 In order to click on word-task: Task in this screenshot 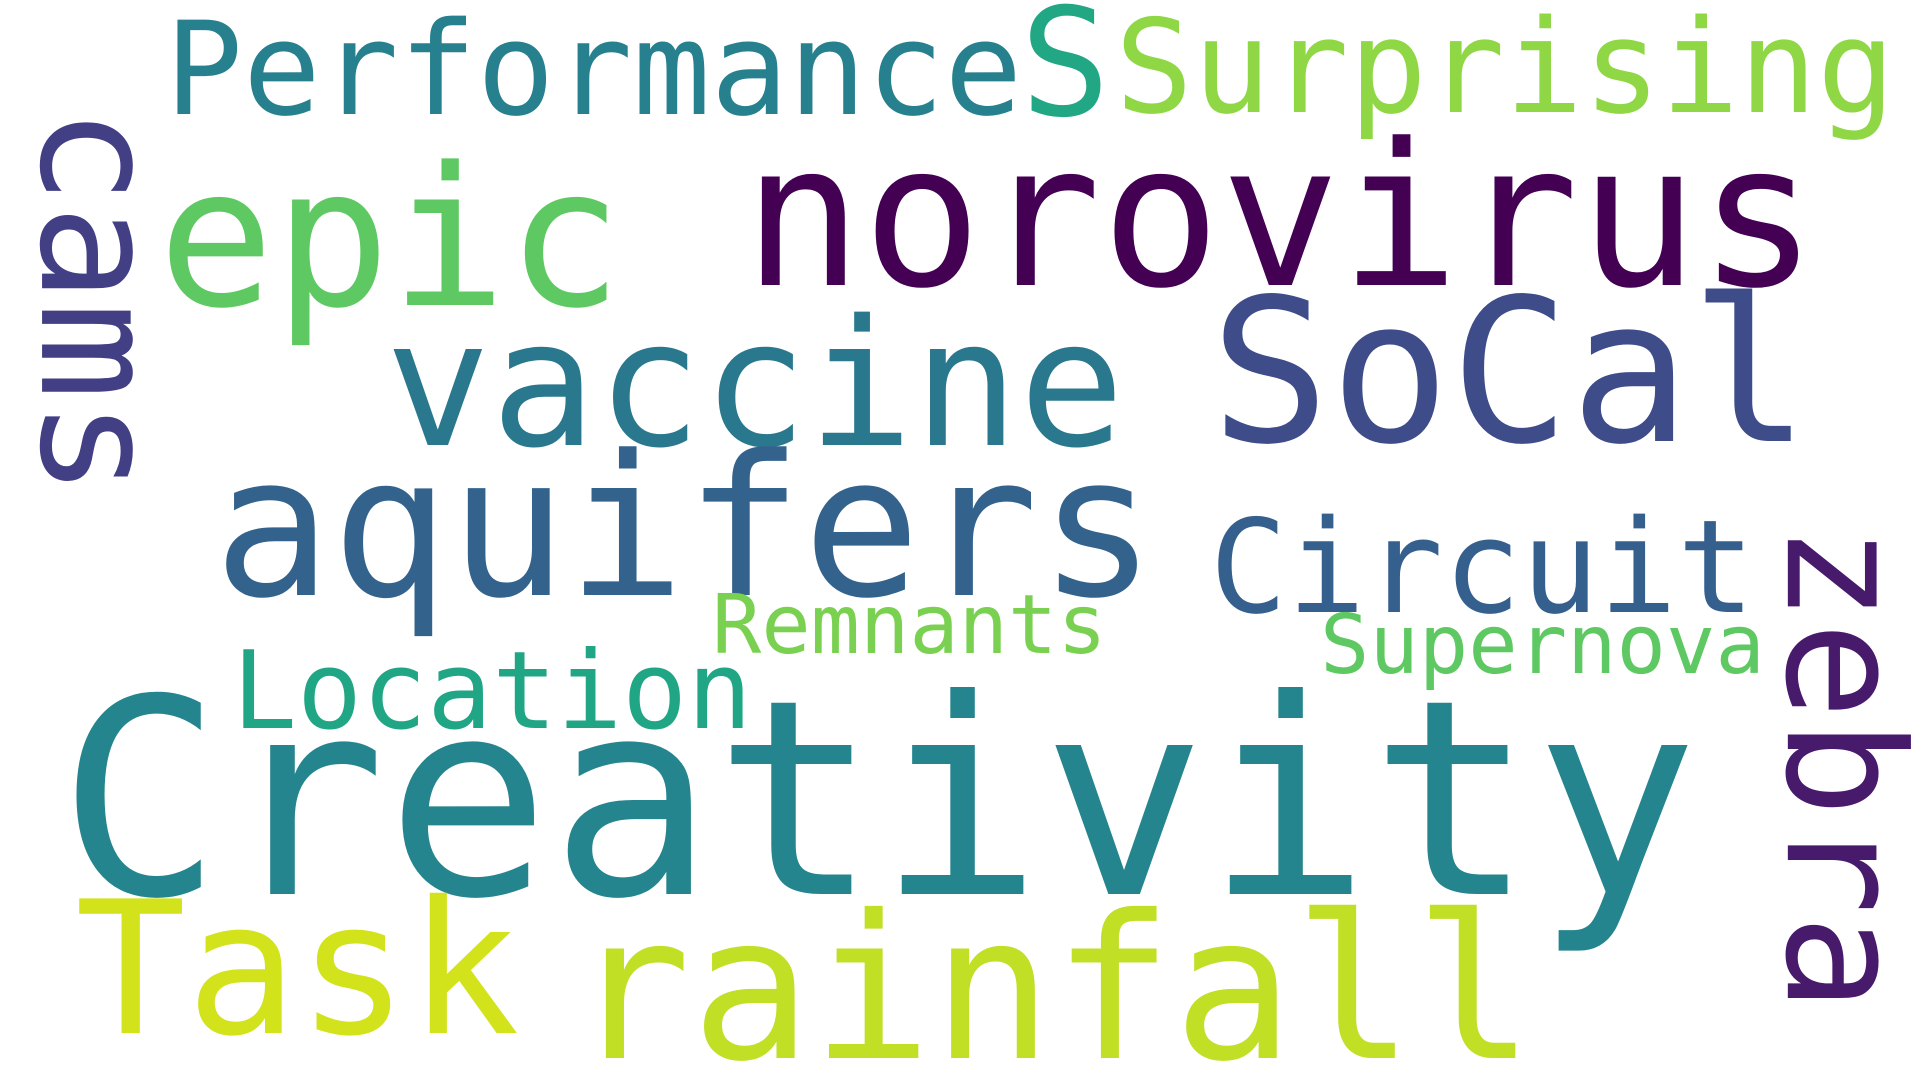, I will do `click(297, 969)`.